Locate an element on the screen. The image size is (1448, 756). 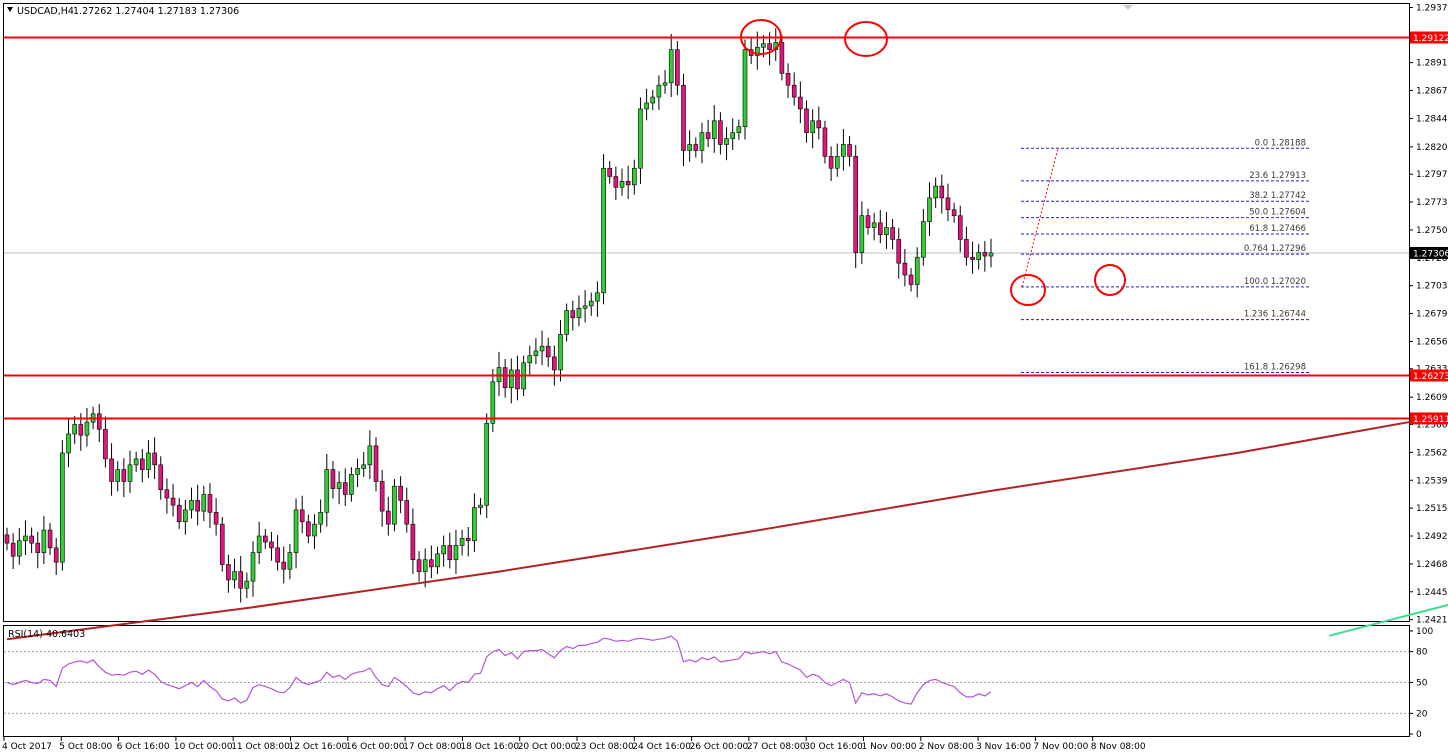
rsi-axis: 100 80 50 20 0 is located at coordinates (1421, 683).